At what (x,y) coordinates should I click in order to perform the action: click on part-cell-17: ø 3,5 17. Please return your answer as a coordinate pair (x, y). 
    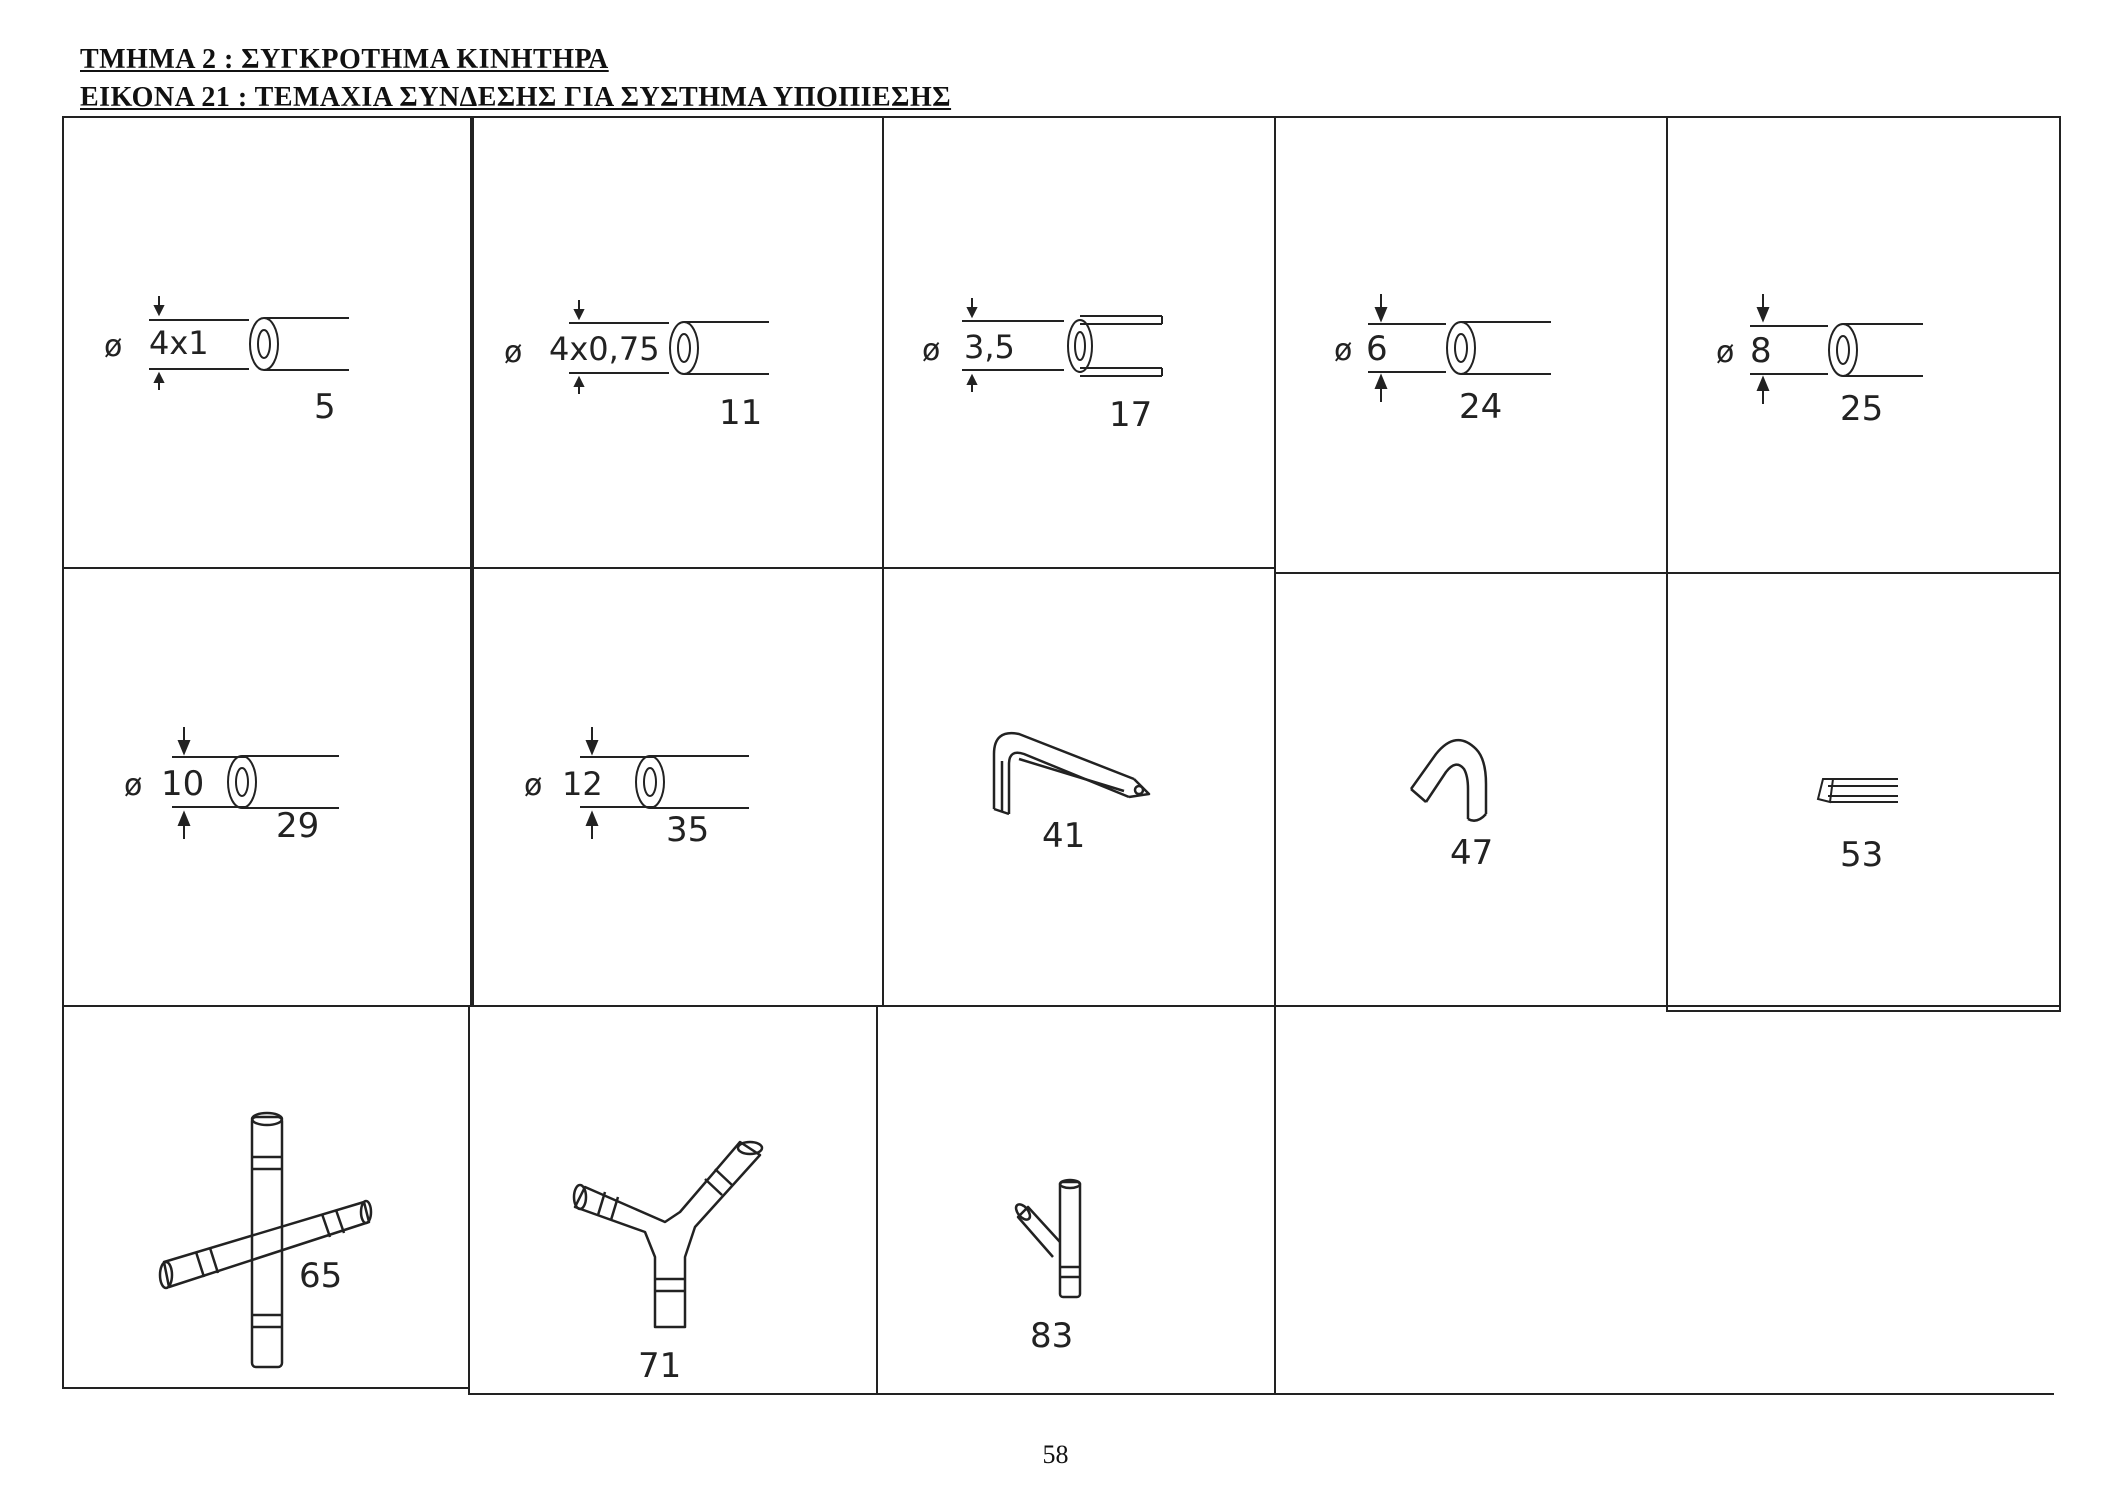
    Looking at the image, I should click on (1079, 342).